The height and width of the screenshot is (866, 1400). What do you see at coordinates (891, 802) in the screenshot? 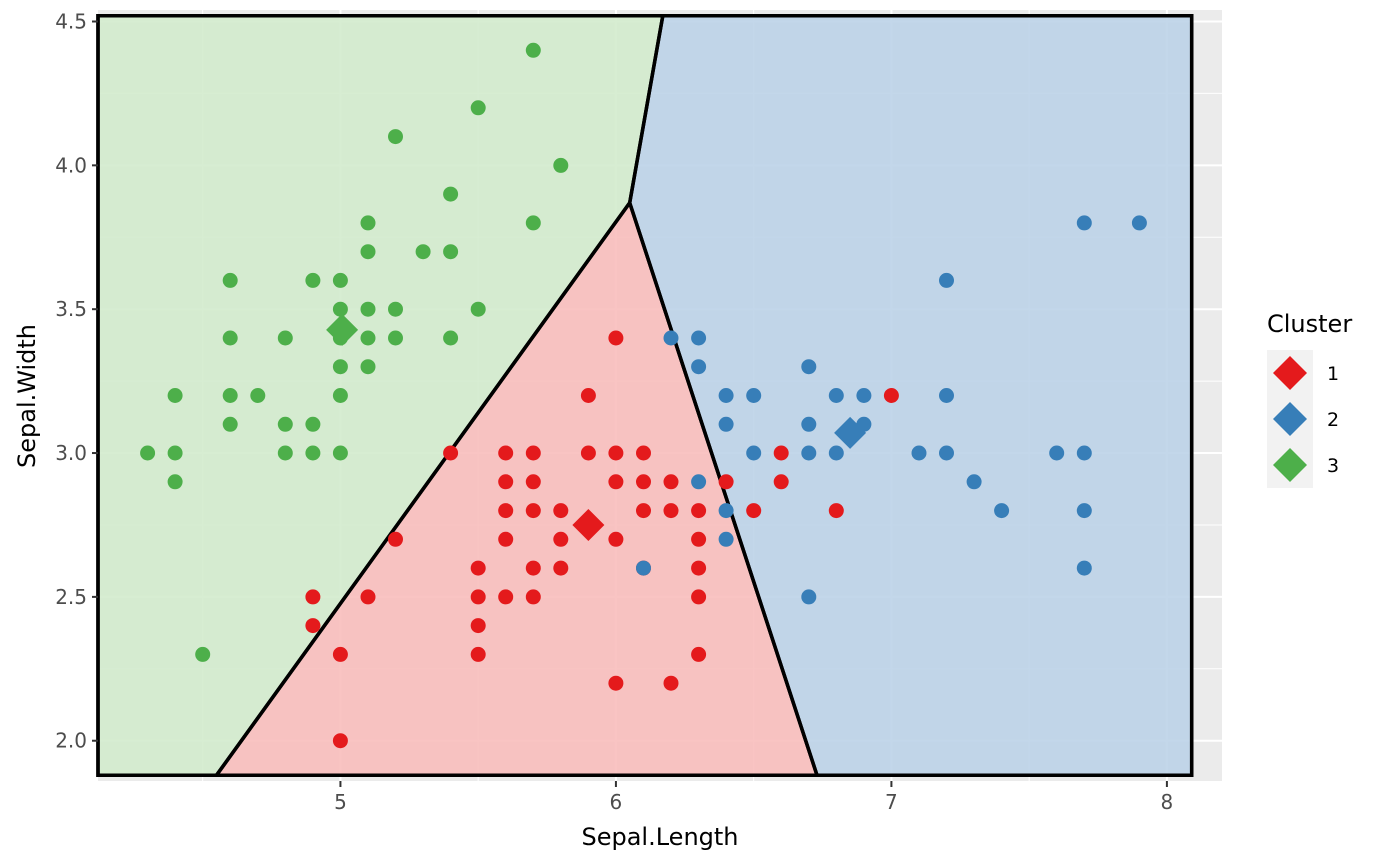
I see `x-tick-label: 7` at bounding box center [891, 802].